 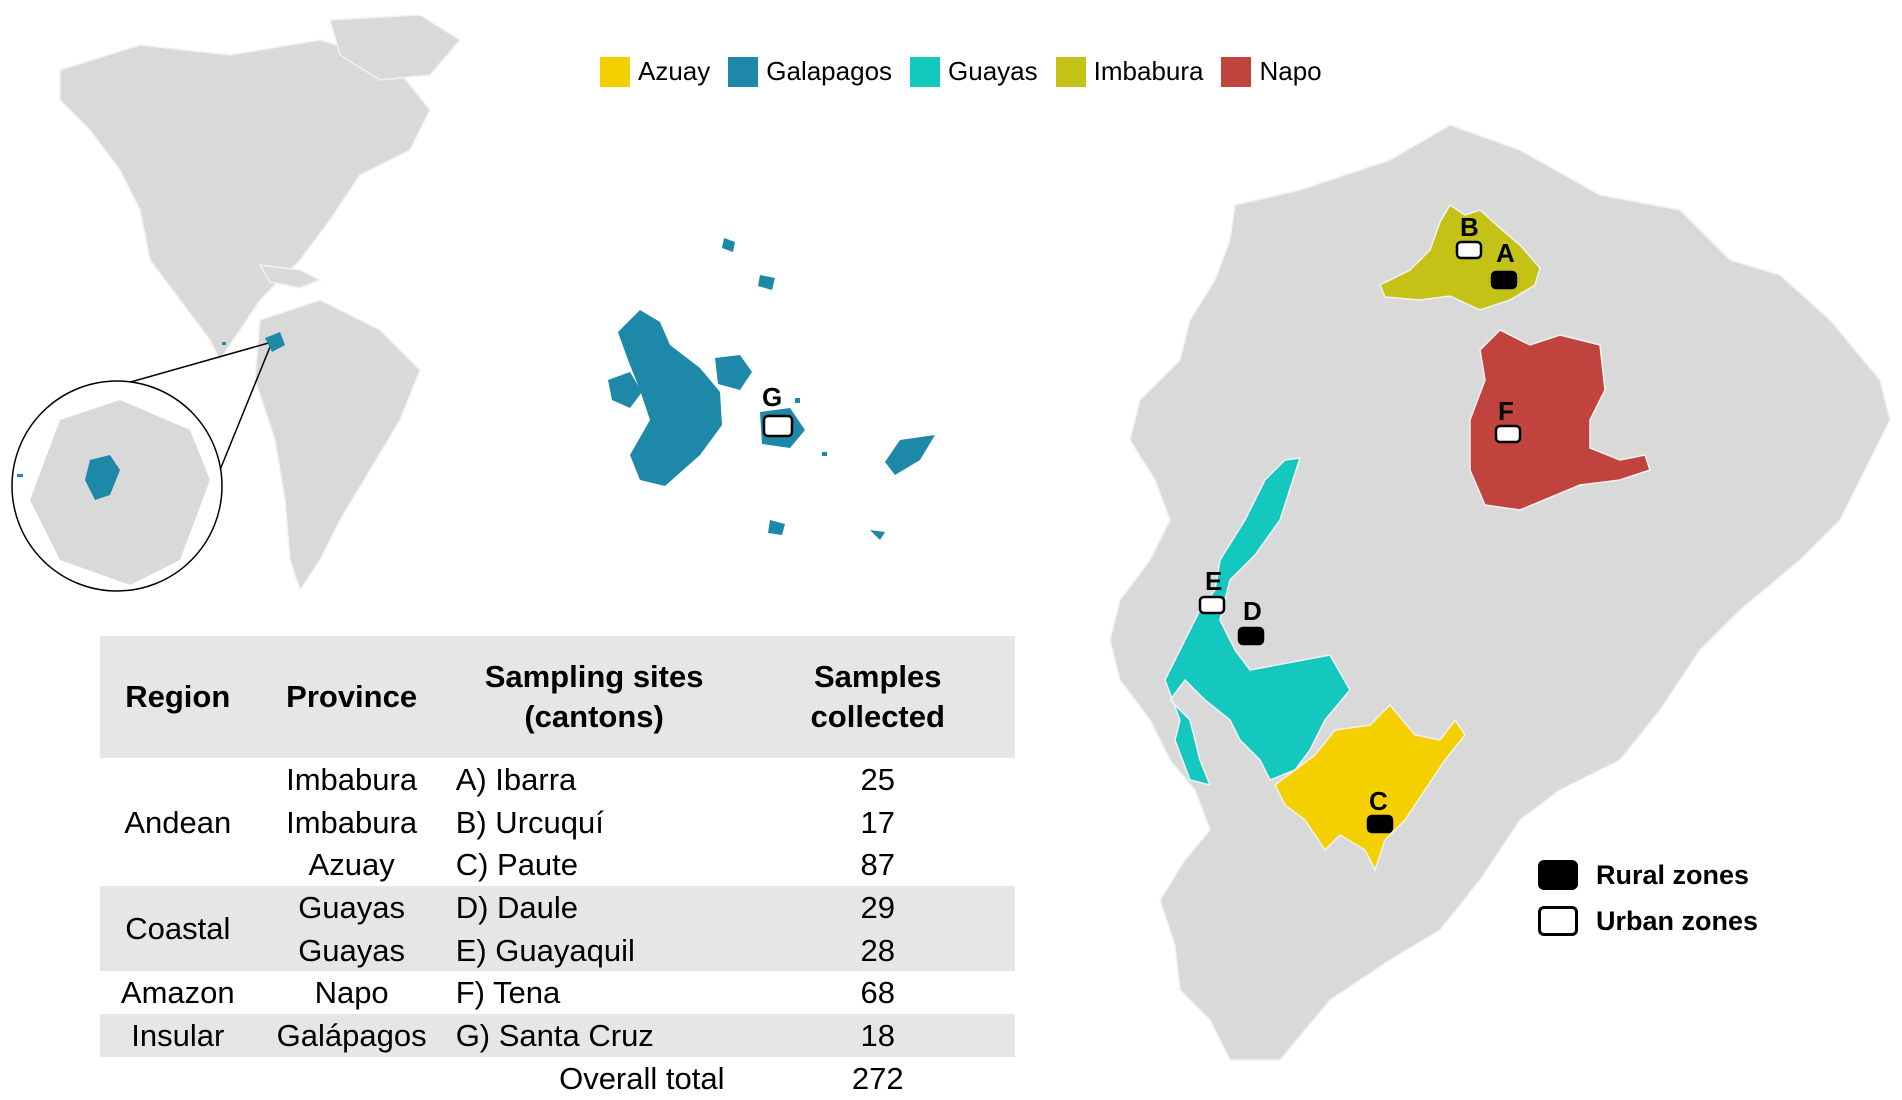 I want to click on marker-e-label: E, so click(x=1213, y=581).